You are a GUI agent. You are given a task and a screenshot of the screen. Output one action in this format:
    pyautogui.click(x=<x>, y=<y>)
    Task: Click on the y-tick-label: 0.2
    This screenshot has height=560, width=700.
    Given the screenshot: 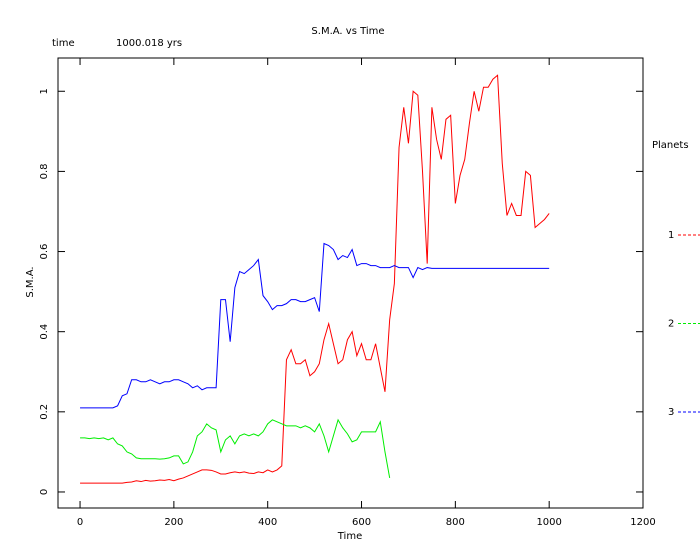 What is the action you would take?
    pyautogui.click(x=44, y=412)
    